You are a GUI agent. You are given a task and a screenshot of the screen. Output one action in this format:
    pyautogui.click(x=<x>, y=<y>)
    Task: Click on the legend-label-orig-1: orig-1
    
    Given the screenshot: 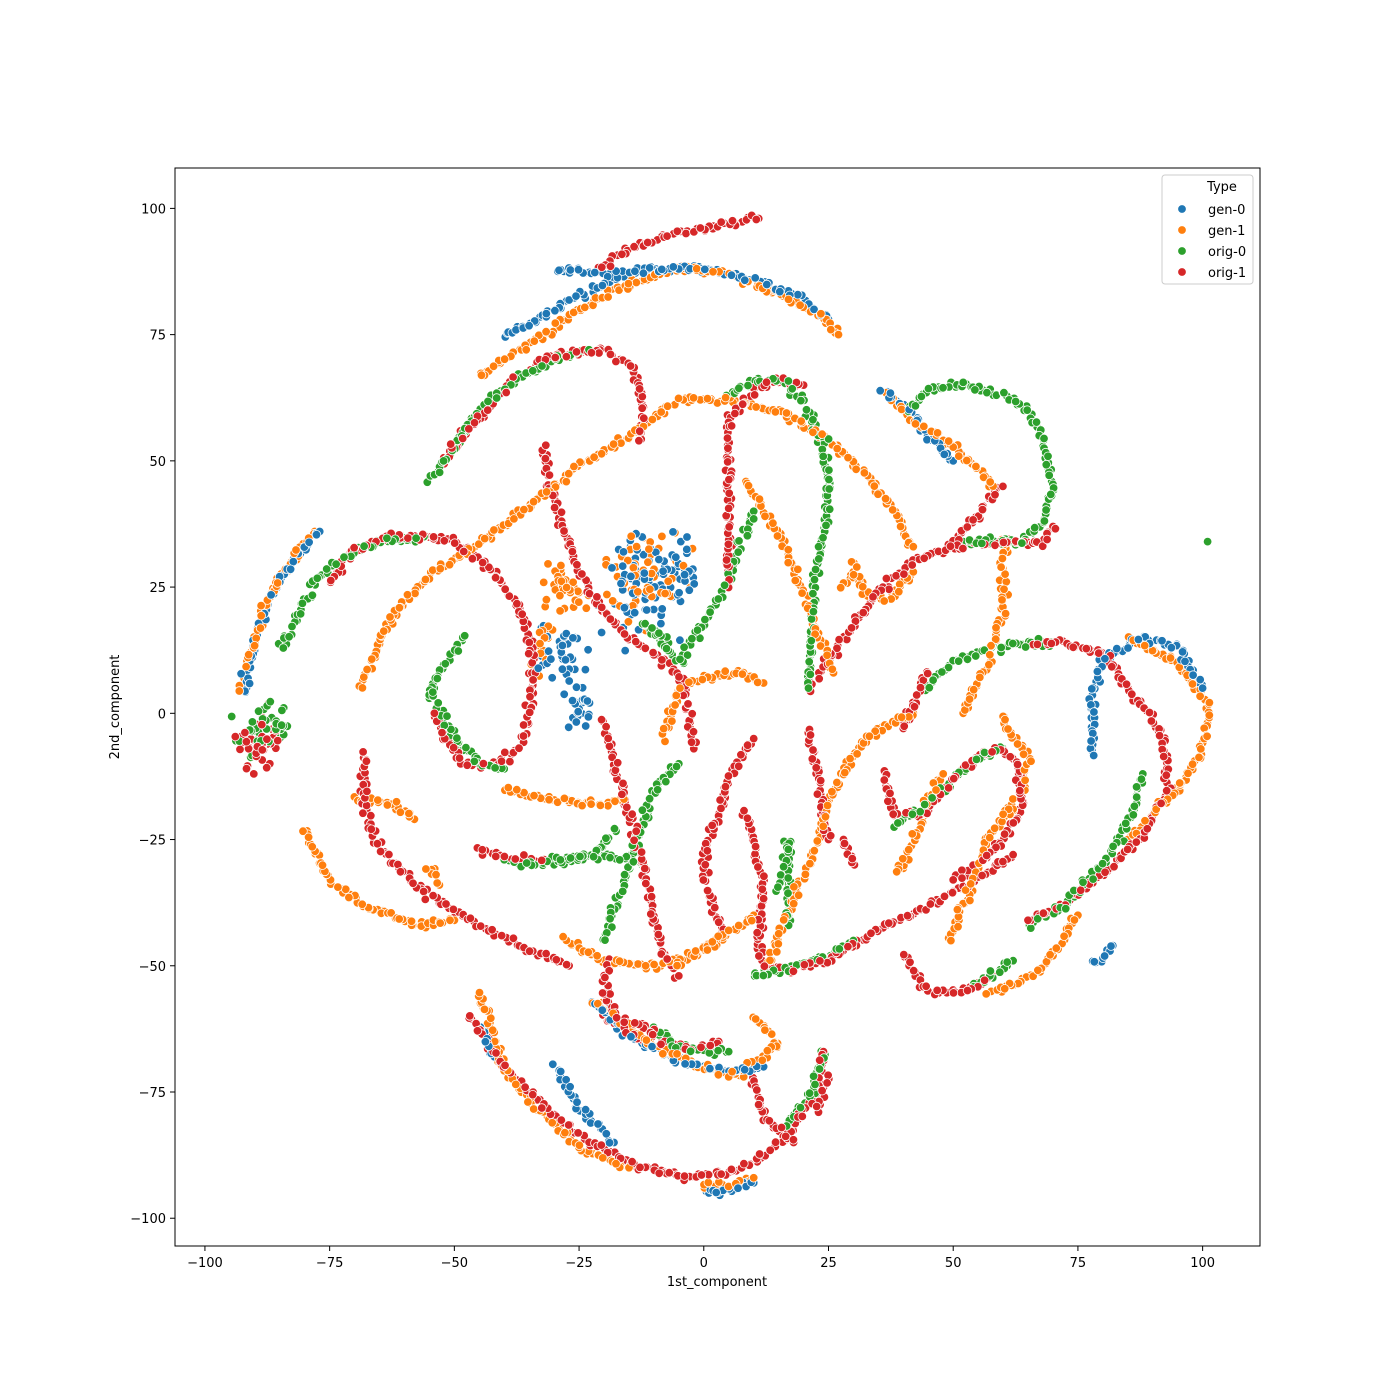 What is the action you would take?
    pyautogui.click(x=1227, y=273)
    